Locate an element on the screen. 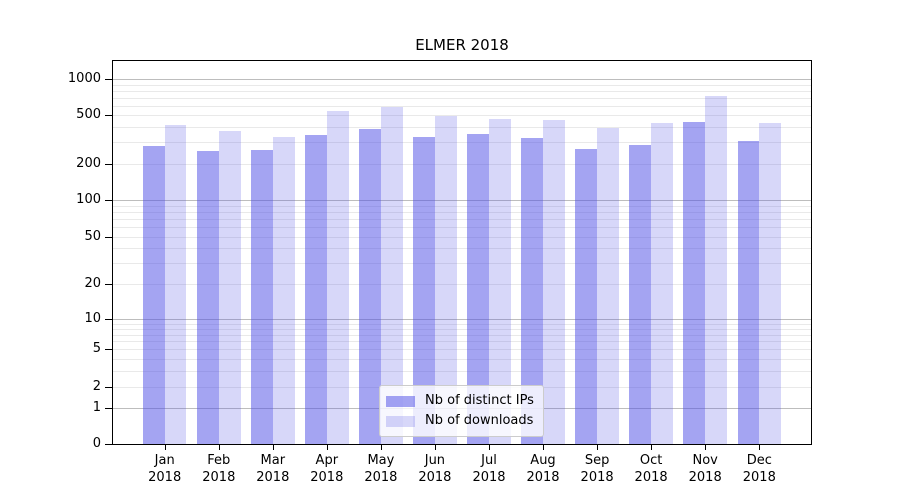 The width and height of the screenshot is (900, 500). y-tick-label: 1 is located at coordinates (96, 408).